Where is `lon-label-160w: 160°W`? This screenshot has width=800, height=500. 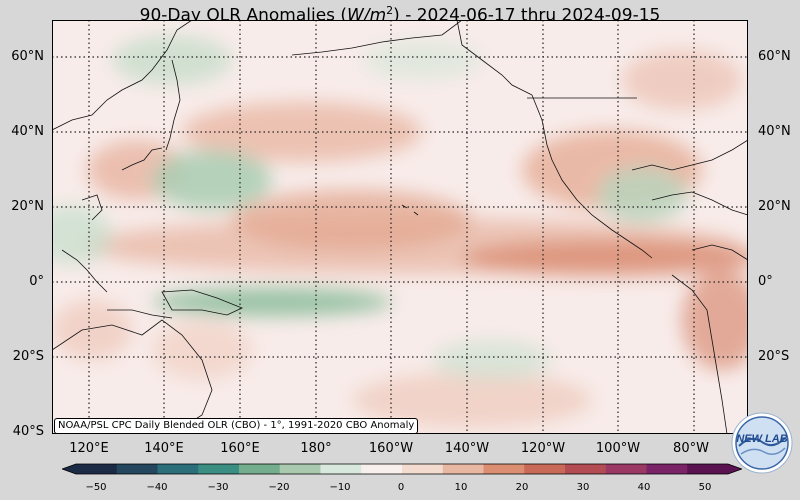 lon-label-160w: 160°W is located at coordinates (391, 448).